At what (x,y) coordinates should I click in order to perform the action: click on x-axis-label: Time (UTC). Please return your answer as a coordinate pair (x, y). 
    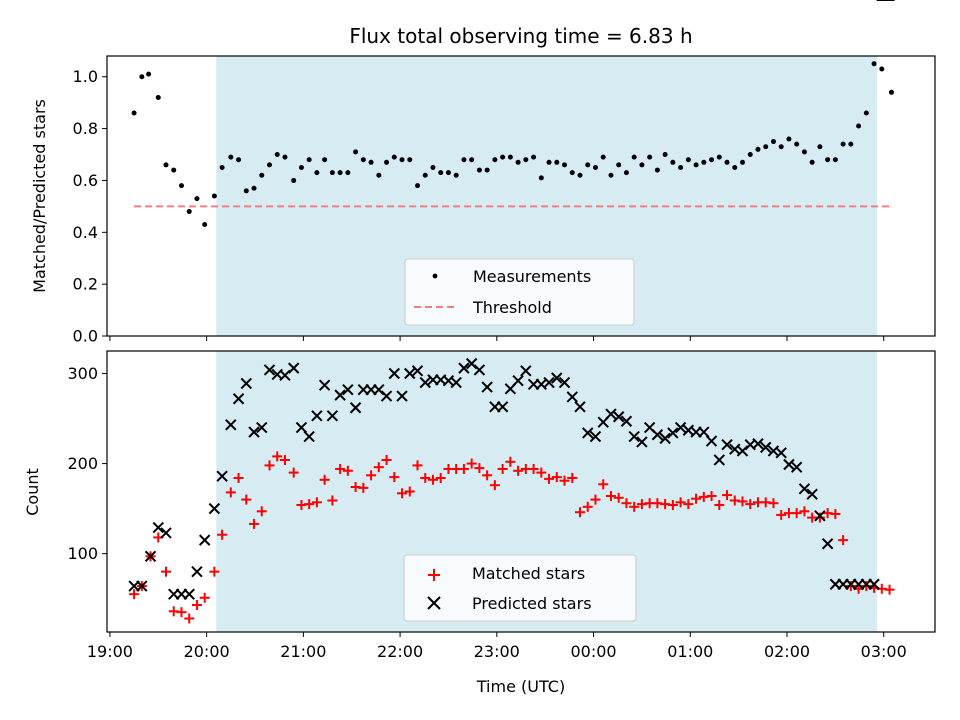
    Looking at the image, I should click on (520, 686).